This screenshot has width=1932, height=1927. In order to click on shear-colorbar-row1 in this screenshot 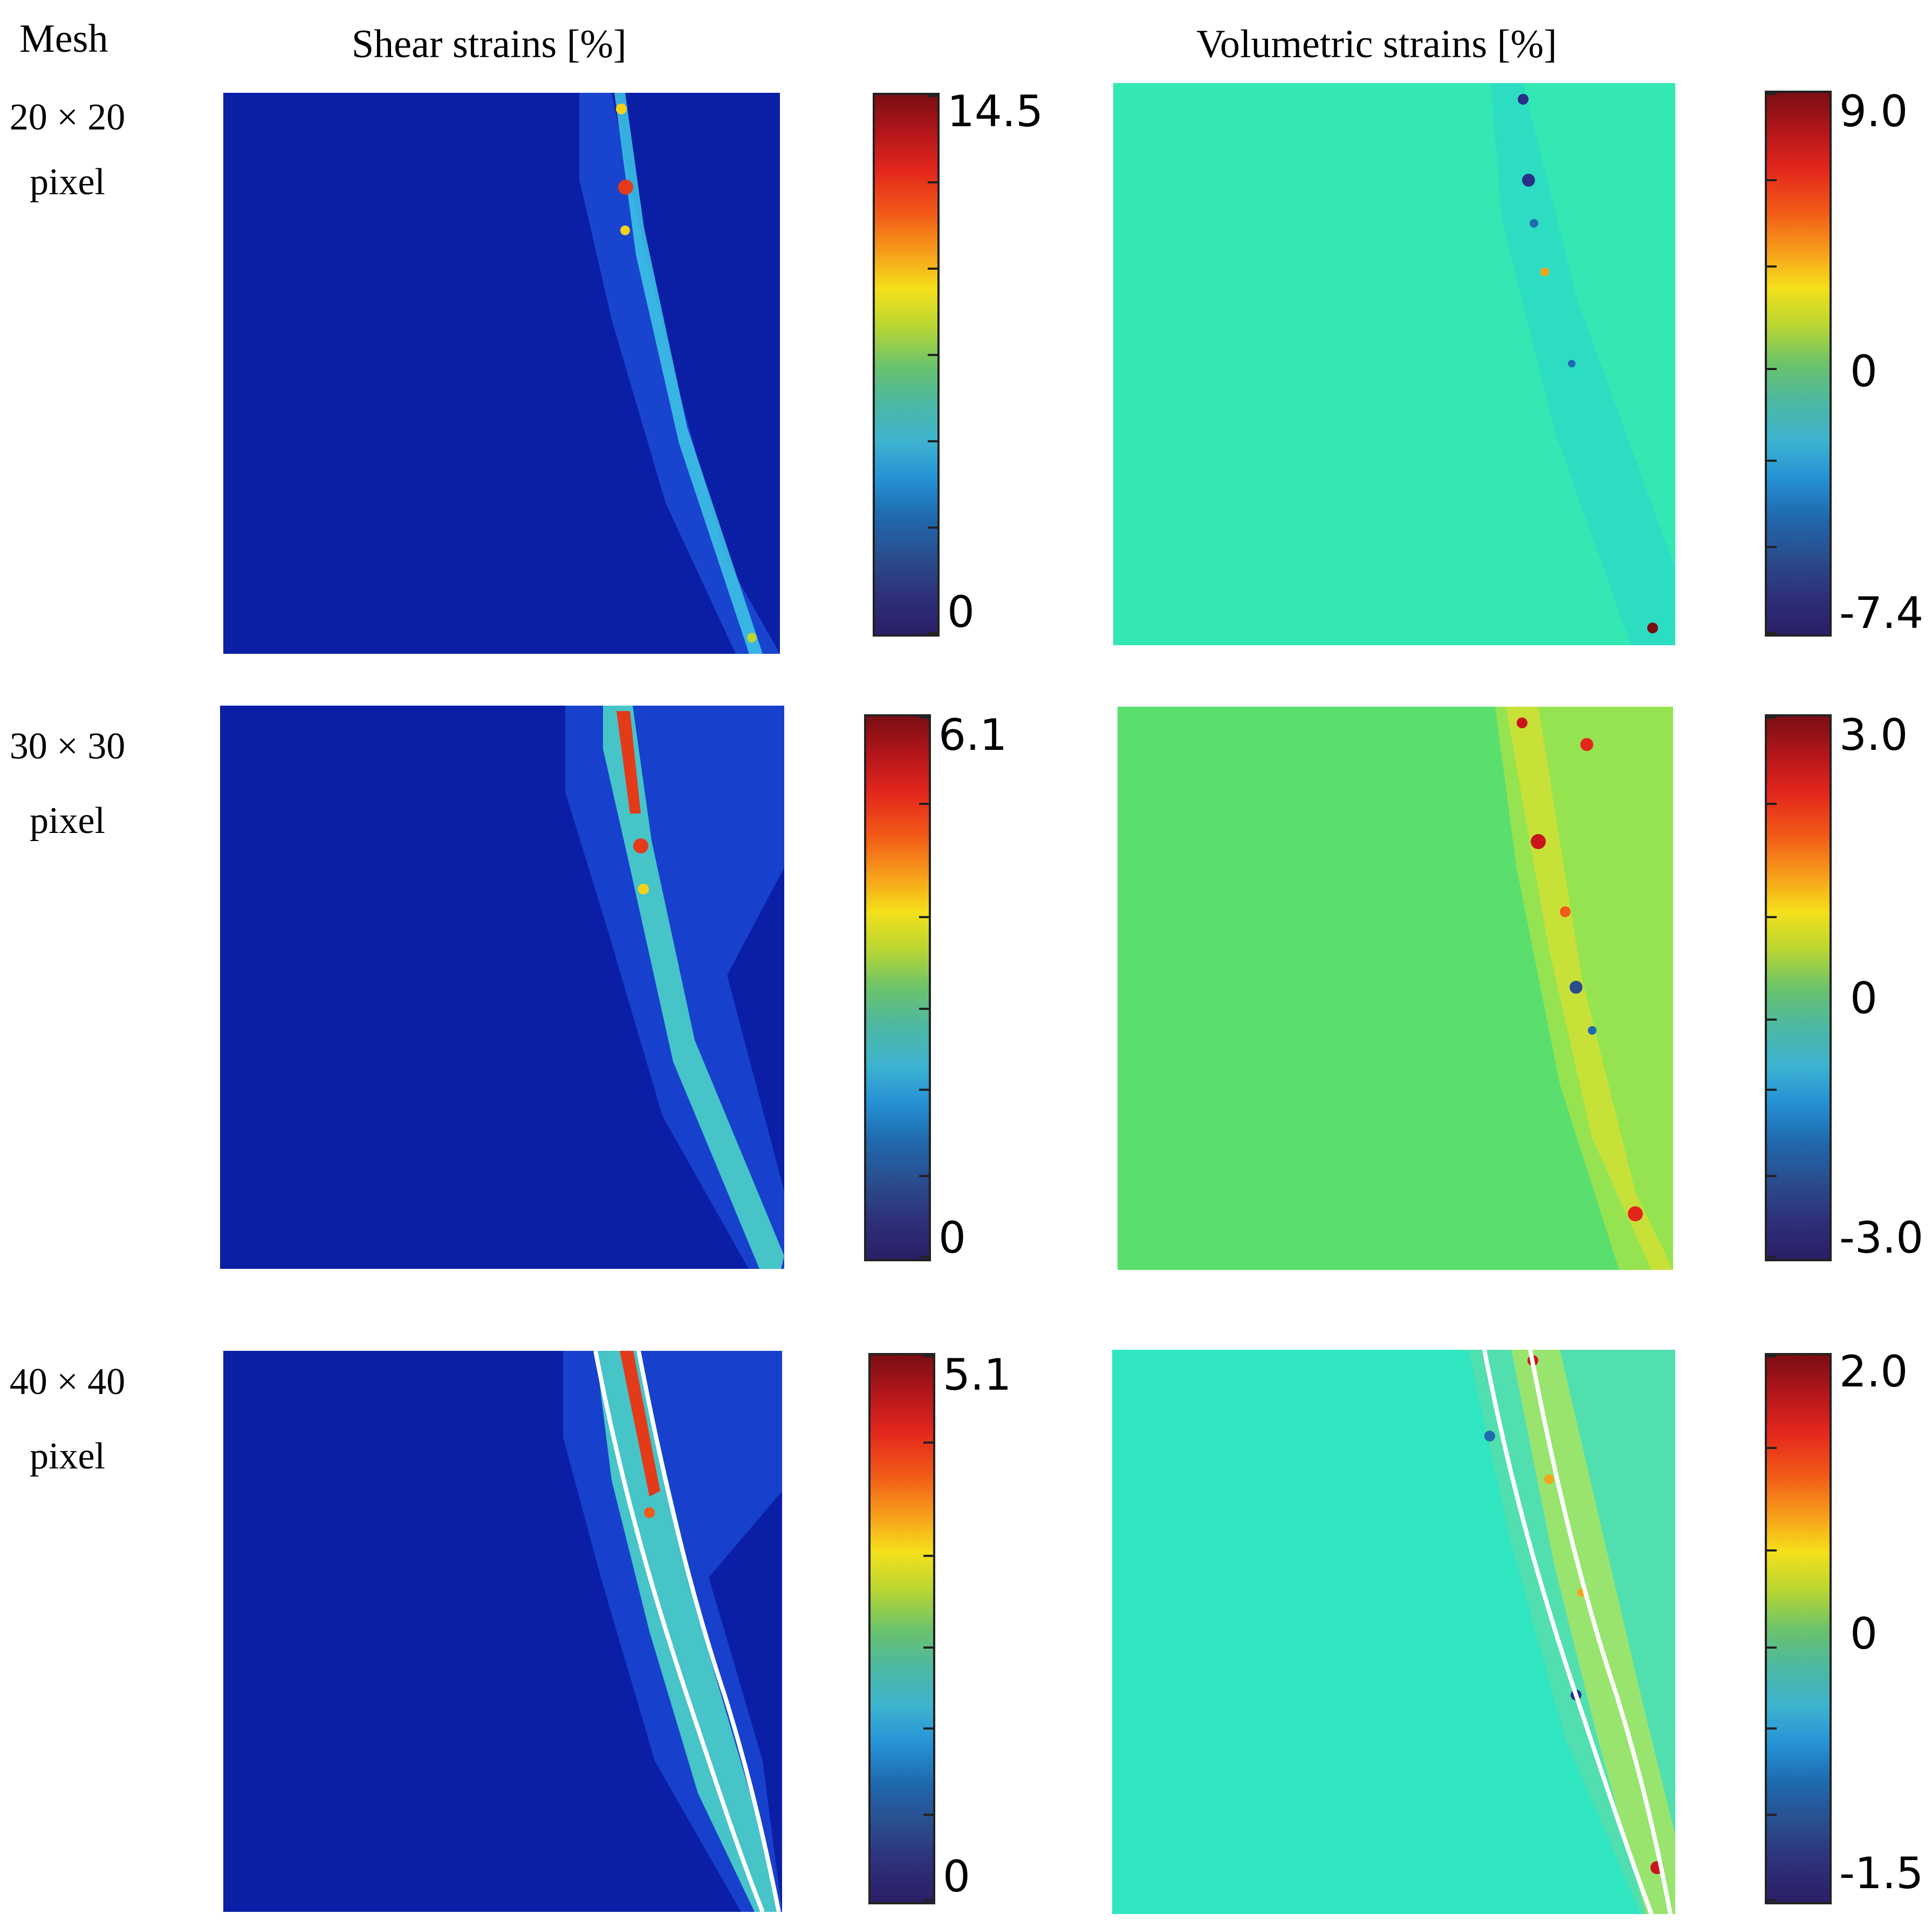, I will do `click(906, 365)`.